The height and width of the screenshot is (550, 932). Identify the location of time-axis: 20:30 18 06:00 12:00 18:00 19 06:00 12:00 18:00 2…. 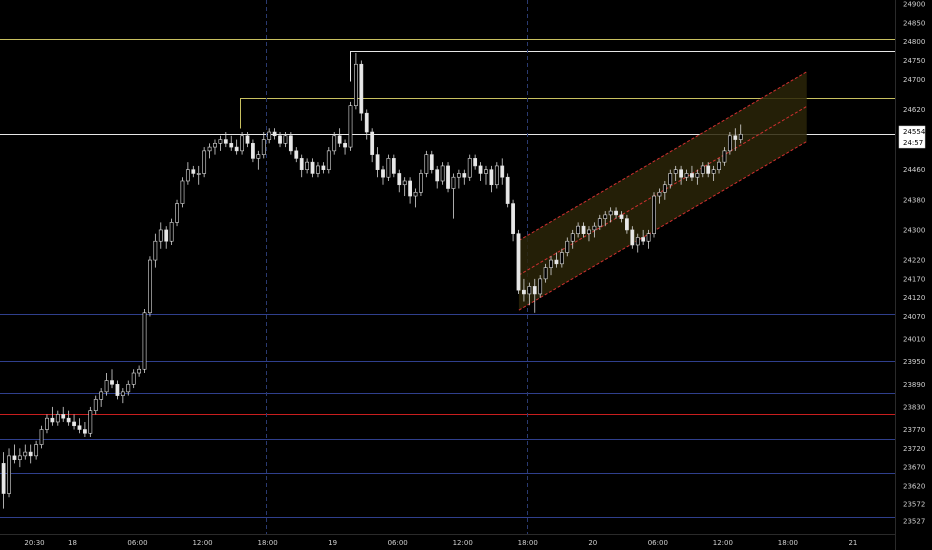
(440, 543).